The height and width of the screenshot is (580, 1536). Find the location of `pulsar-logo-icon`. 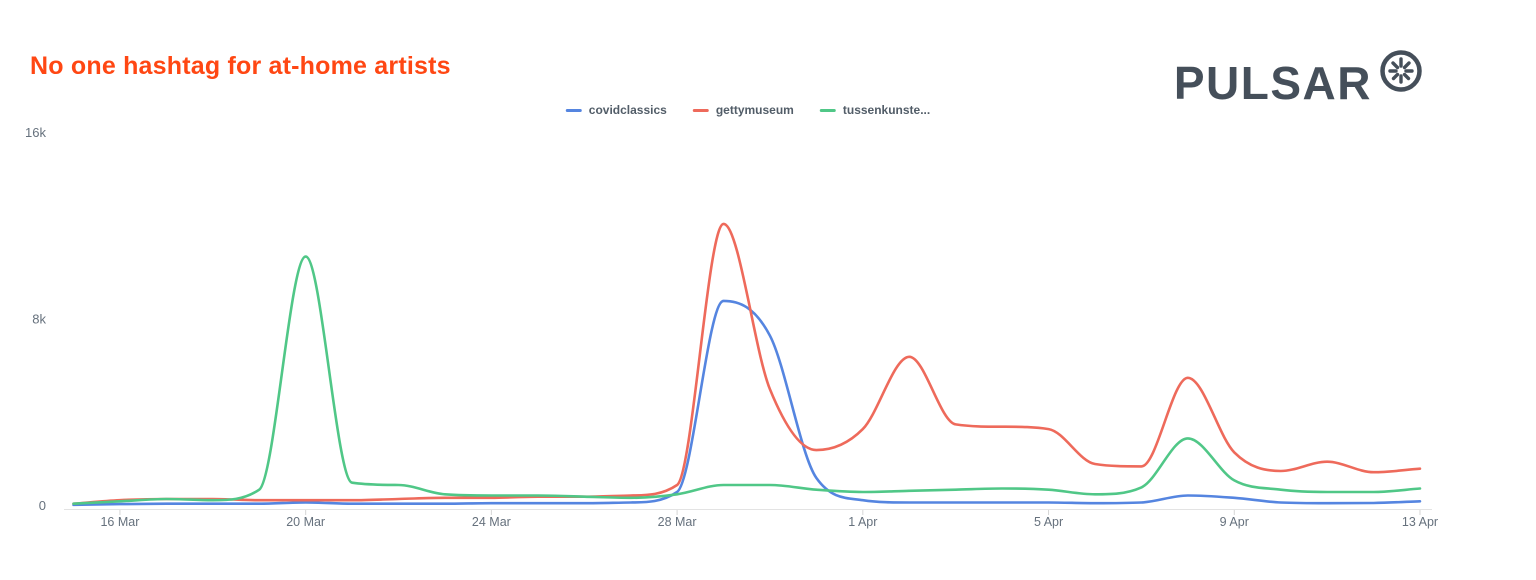

pulsar-logo-icon is located at coordinates (1401, 71).